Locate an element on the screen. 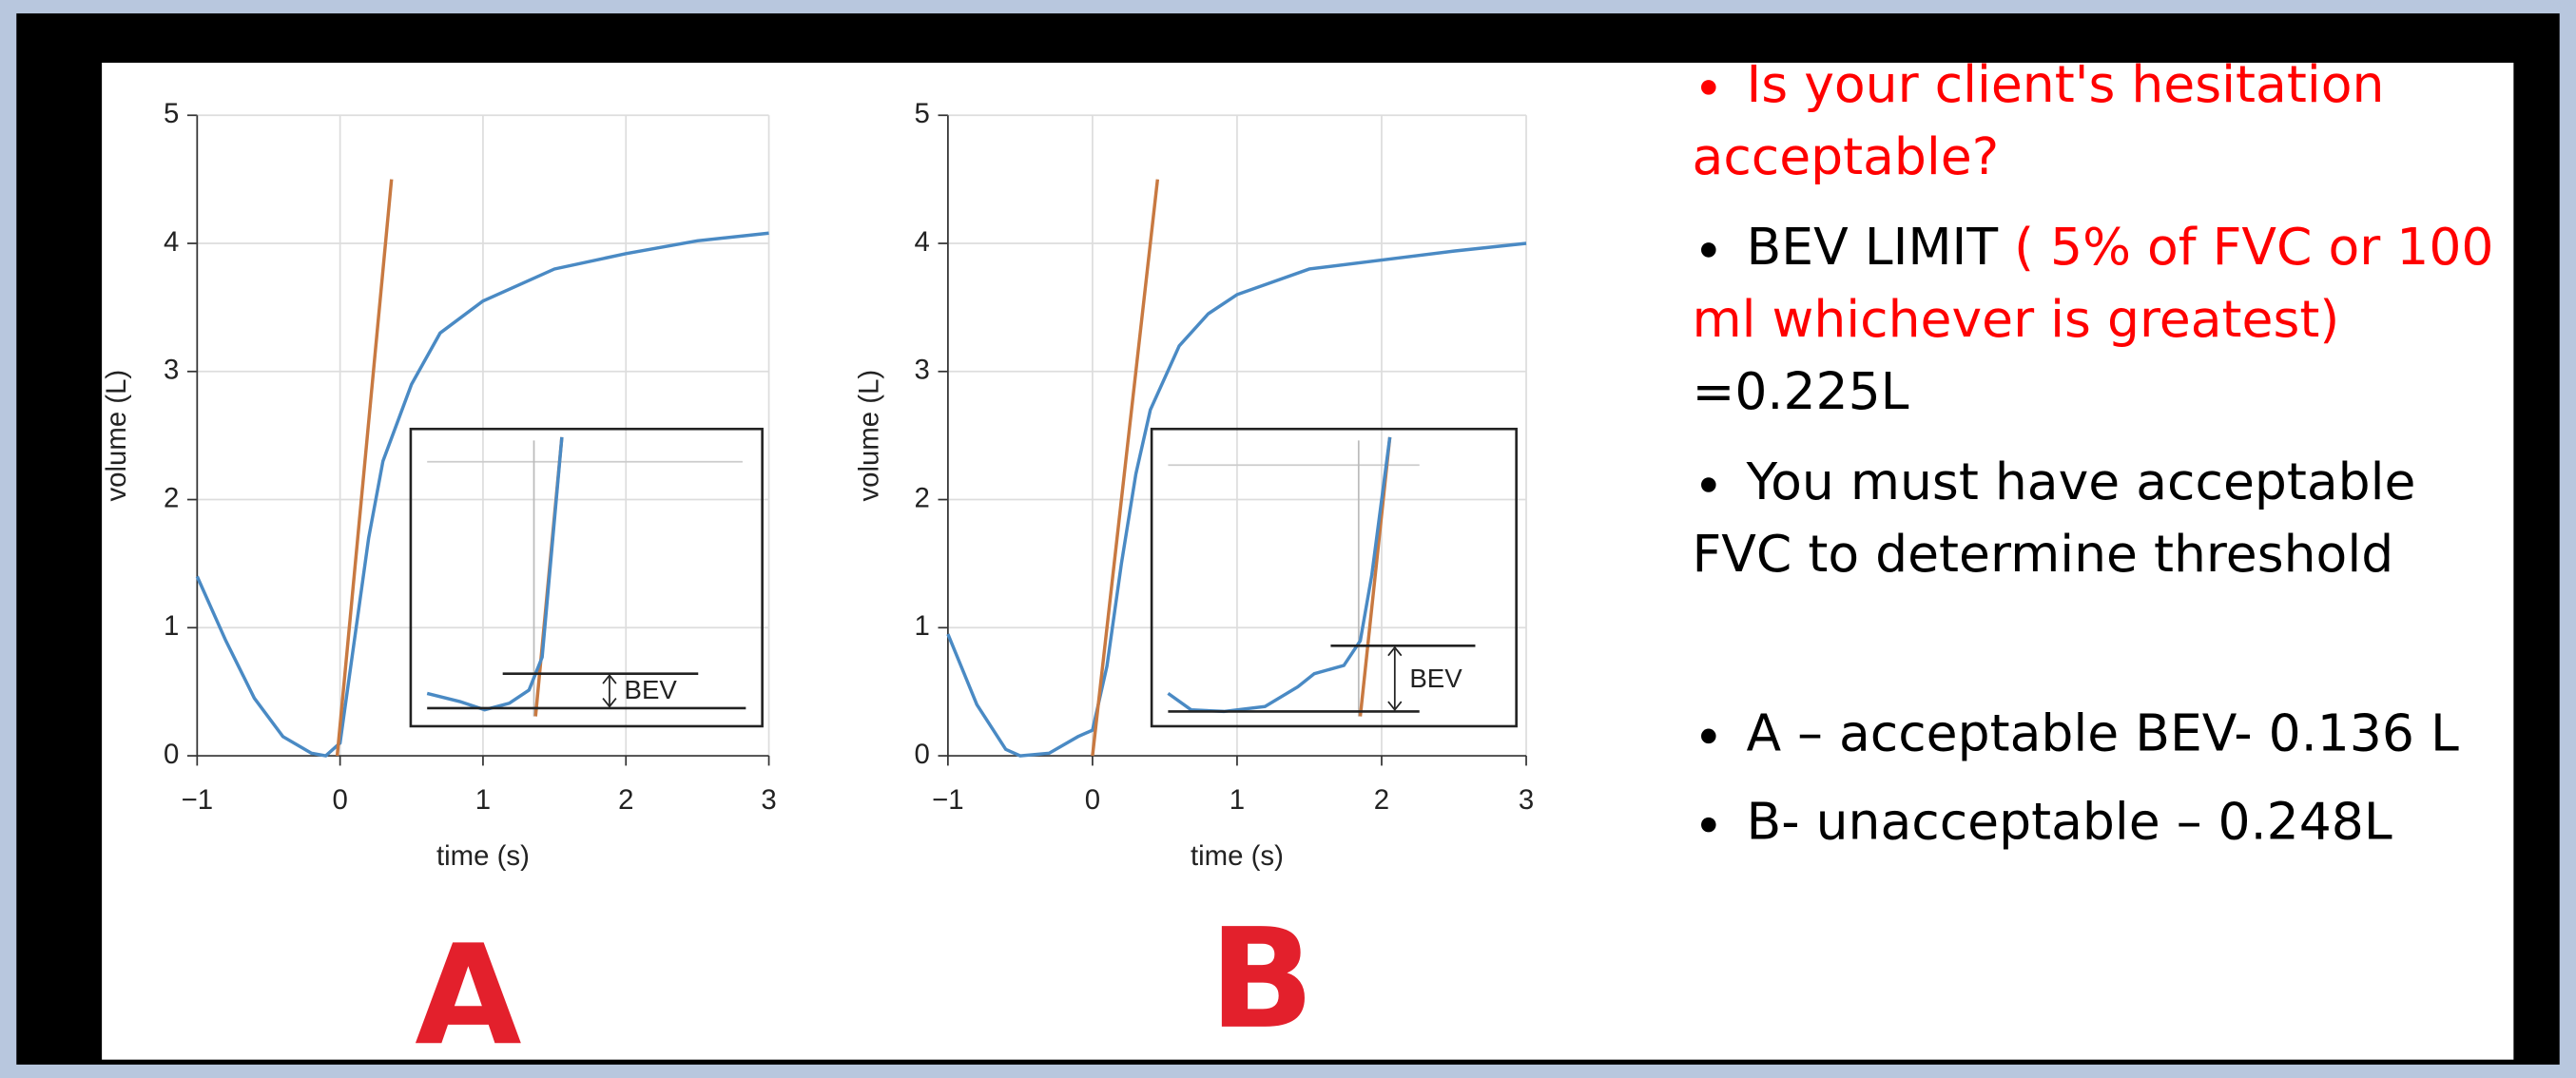  bullet-line: FVC to determine threshold is located at coordinates (2043, 554).